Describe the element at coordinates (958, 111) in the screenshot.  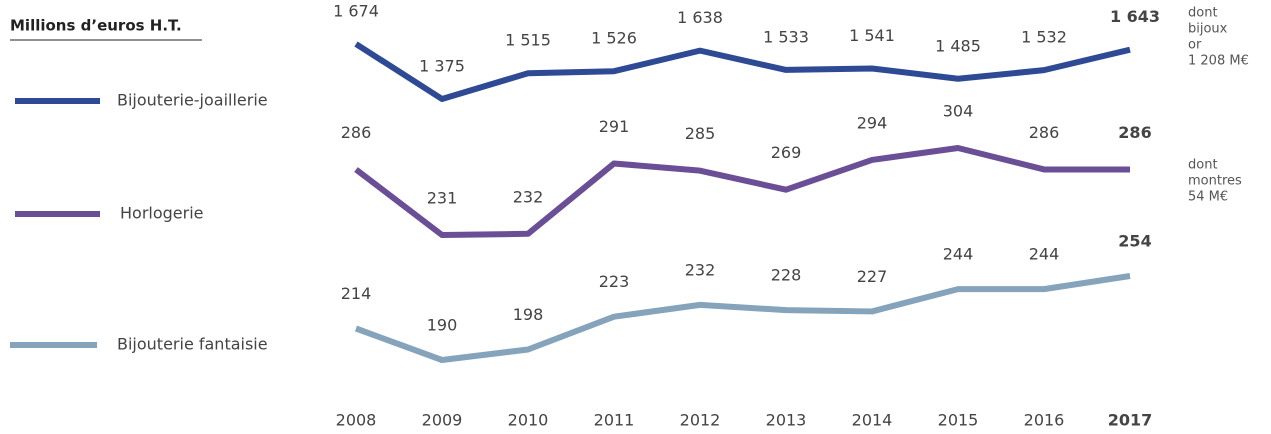
I see `value-label: 304` at that location.